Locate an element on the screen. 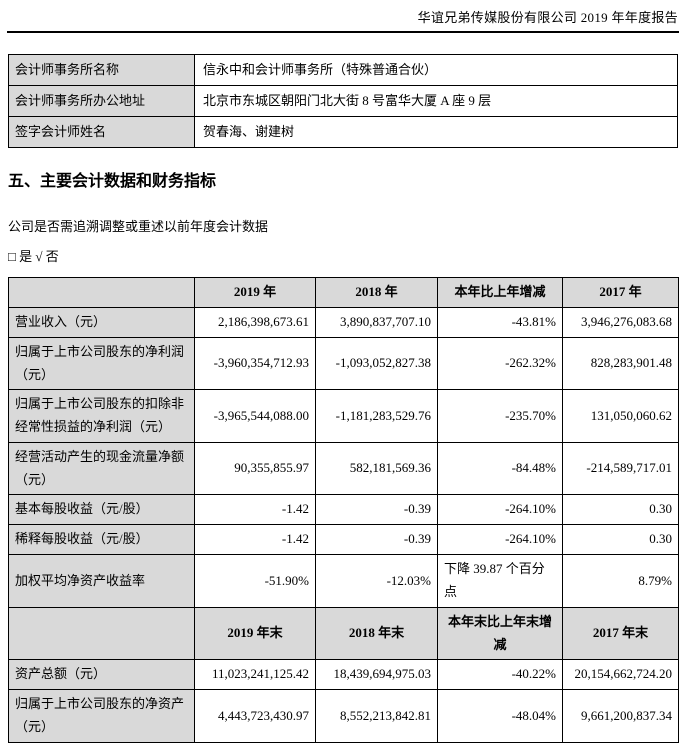 This screenshot has width=686, height=743. table-cell: -84.48% is located at coordinates (500, 468).